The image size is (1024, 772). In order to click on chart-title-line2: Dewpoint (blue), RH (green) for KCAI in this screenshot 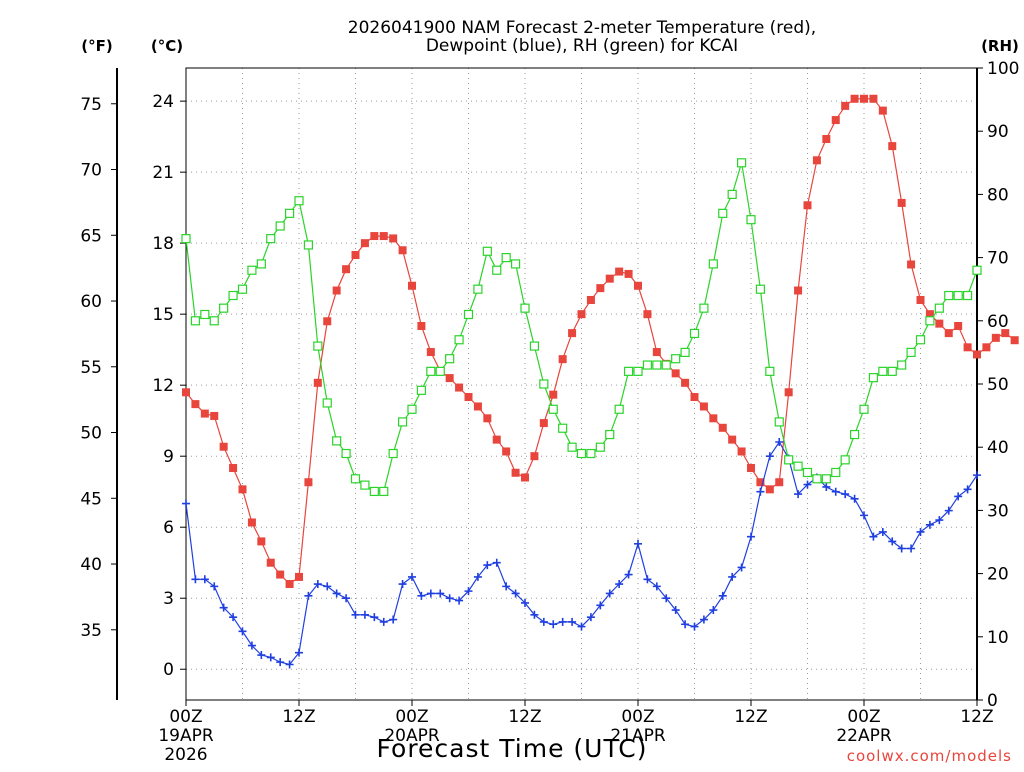, I will do `click(582, 46)`.